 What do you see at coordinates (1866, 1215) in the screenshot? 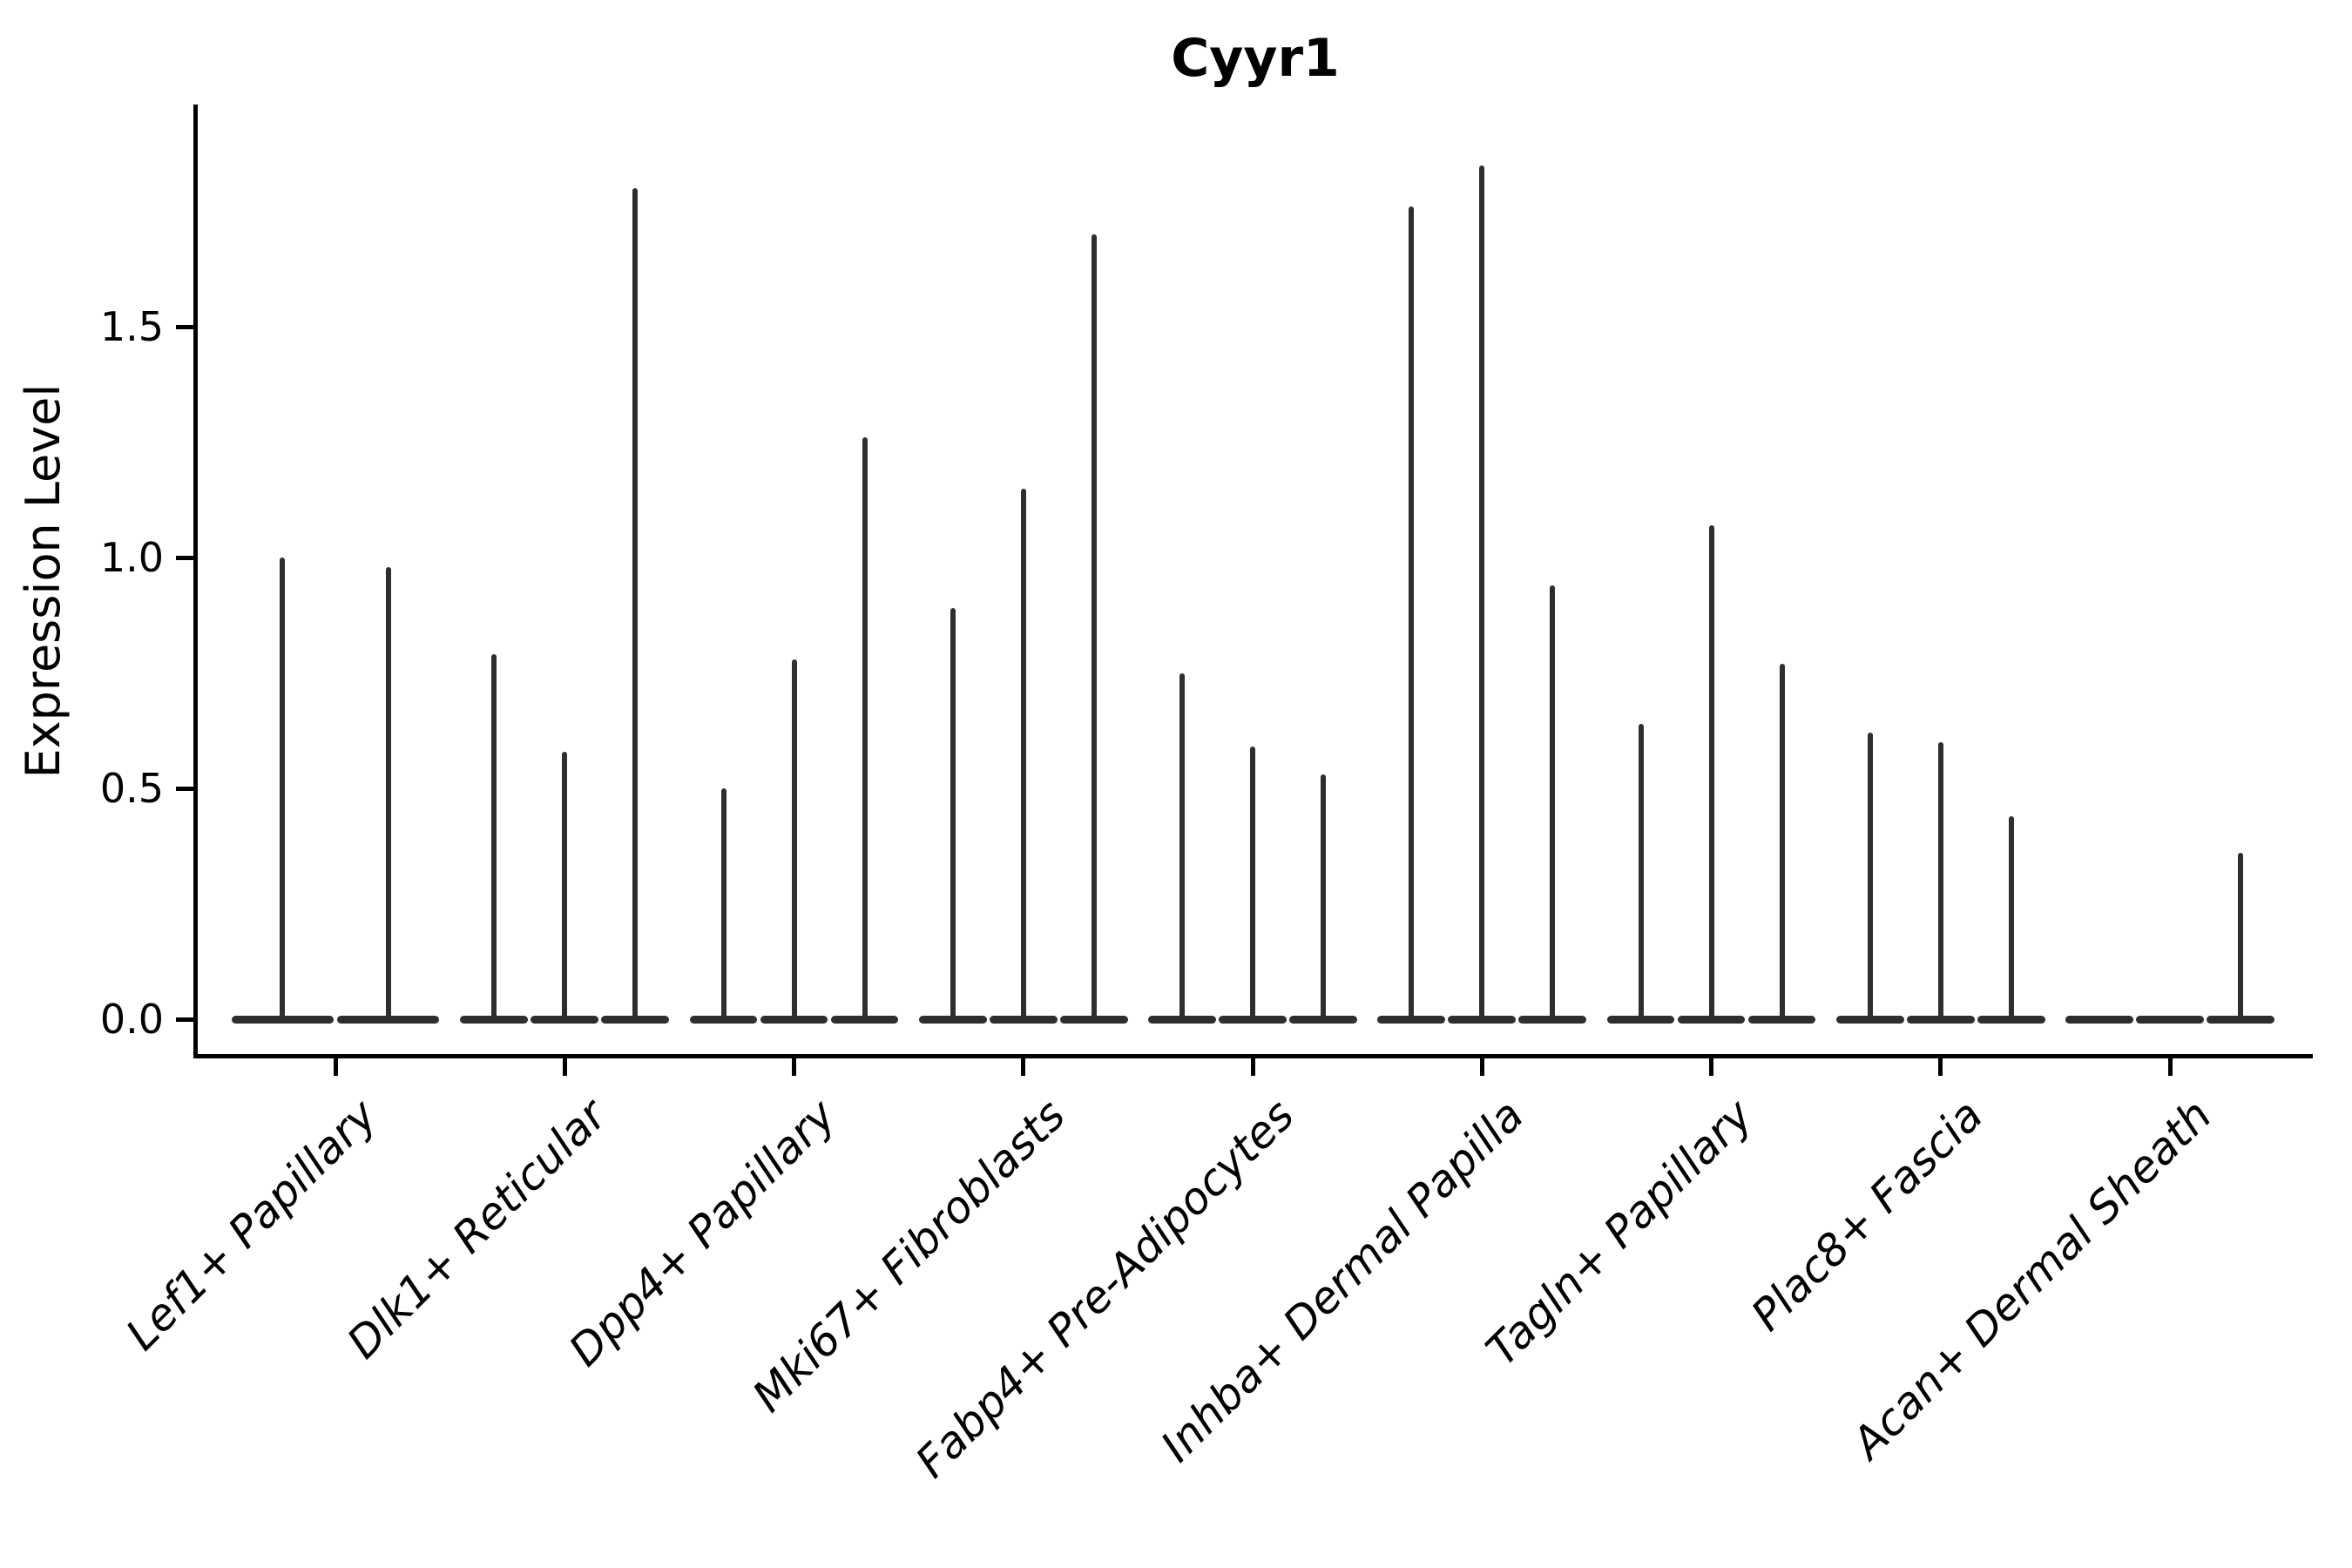
I see `x-tick-label: Plac8+ Fascia` at bounding box center [1866, 1215].